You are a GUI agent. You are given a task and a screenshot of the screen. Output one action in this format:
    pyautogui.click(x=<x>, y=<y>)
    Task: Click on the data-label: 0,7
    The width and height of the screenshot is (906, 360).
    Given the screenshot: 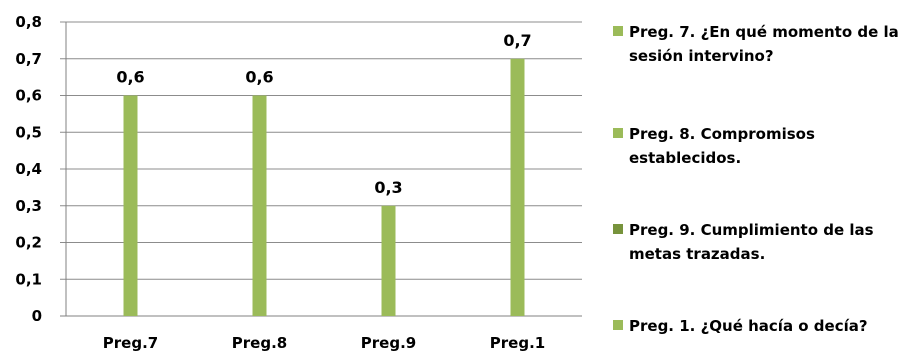 What is the action you would take?
    pyautogui.click(x=517, y=40)
    